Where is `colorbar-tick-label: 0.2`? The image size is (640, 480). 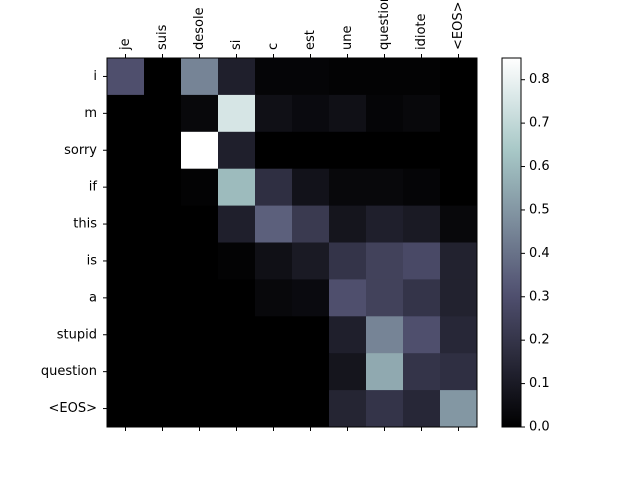
colorbar-tick-label: 0.2 is located at coordinates (539, 340).